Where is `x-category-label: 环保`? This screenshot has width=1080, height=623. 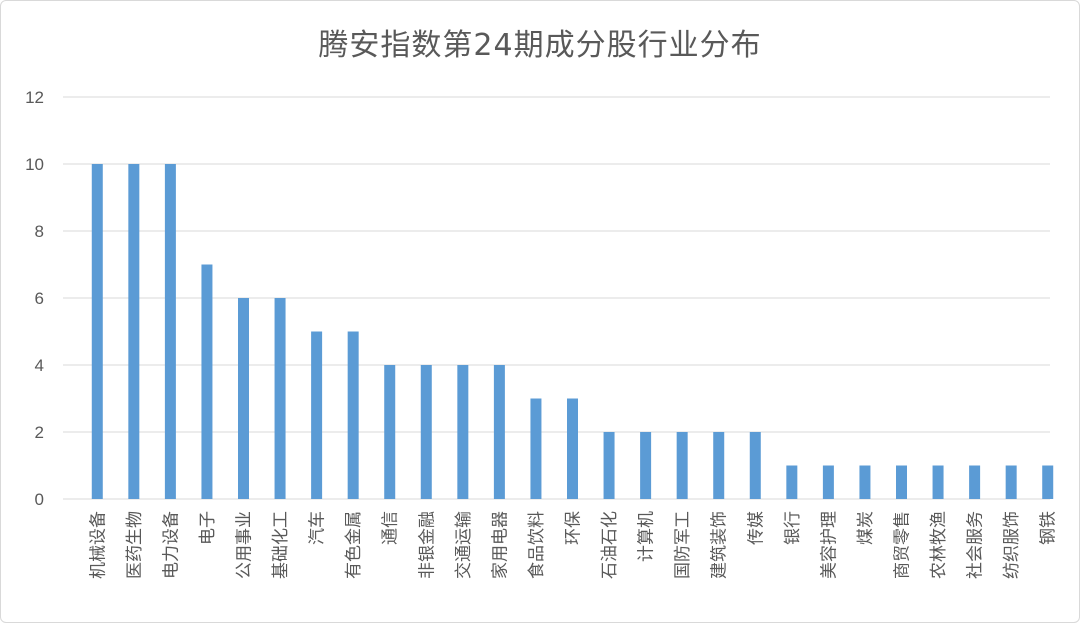 x-category-label: 环保 is located at coordinates (574, 528).